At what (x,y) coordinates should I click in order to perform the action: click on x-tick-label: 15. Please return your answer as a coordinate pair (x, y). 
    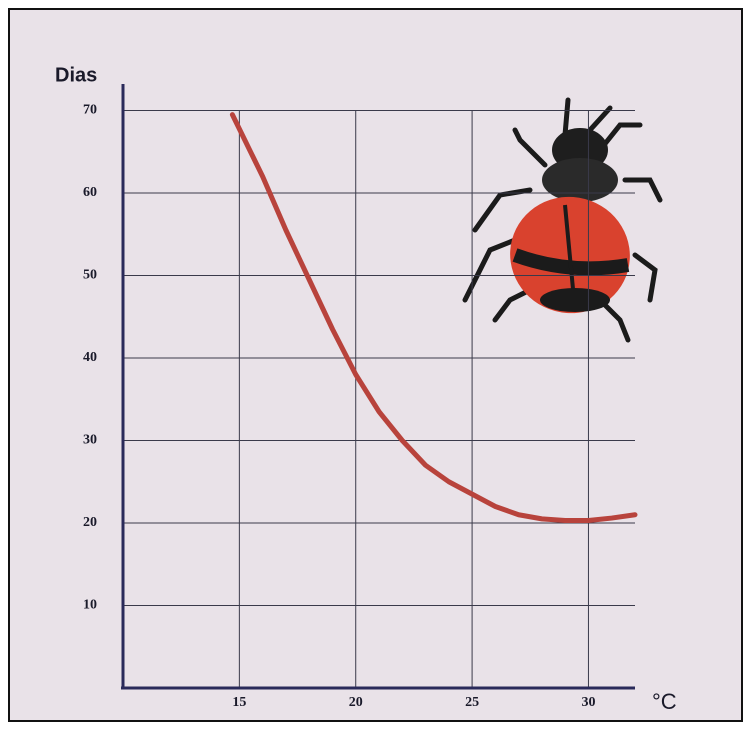
    Looking at the image, I should click on (239, 702).